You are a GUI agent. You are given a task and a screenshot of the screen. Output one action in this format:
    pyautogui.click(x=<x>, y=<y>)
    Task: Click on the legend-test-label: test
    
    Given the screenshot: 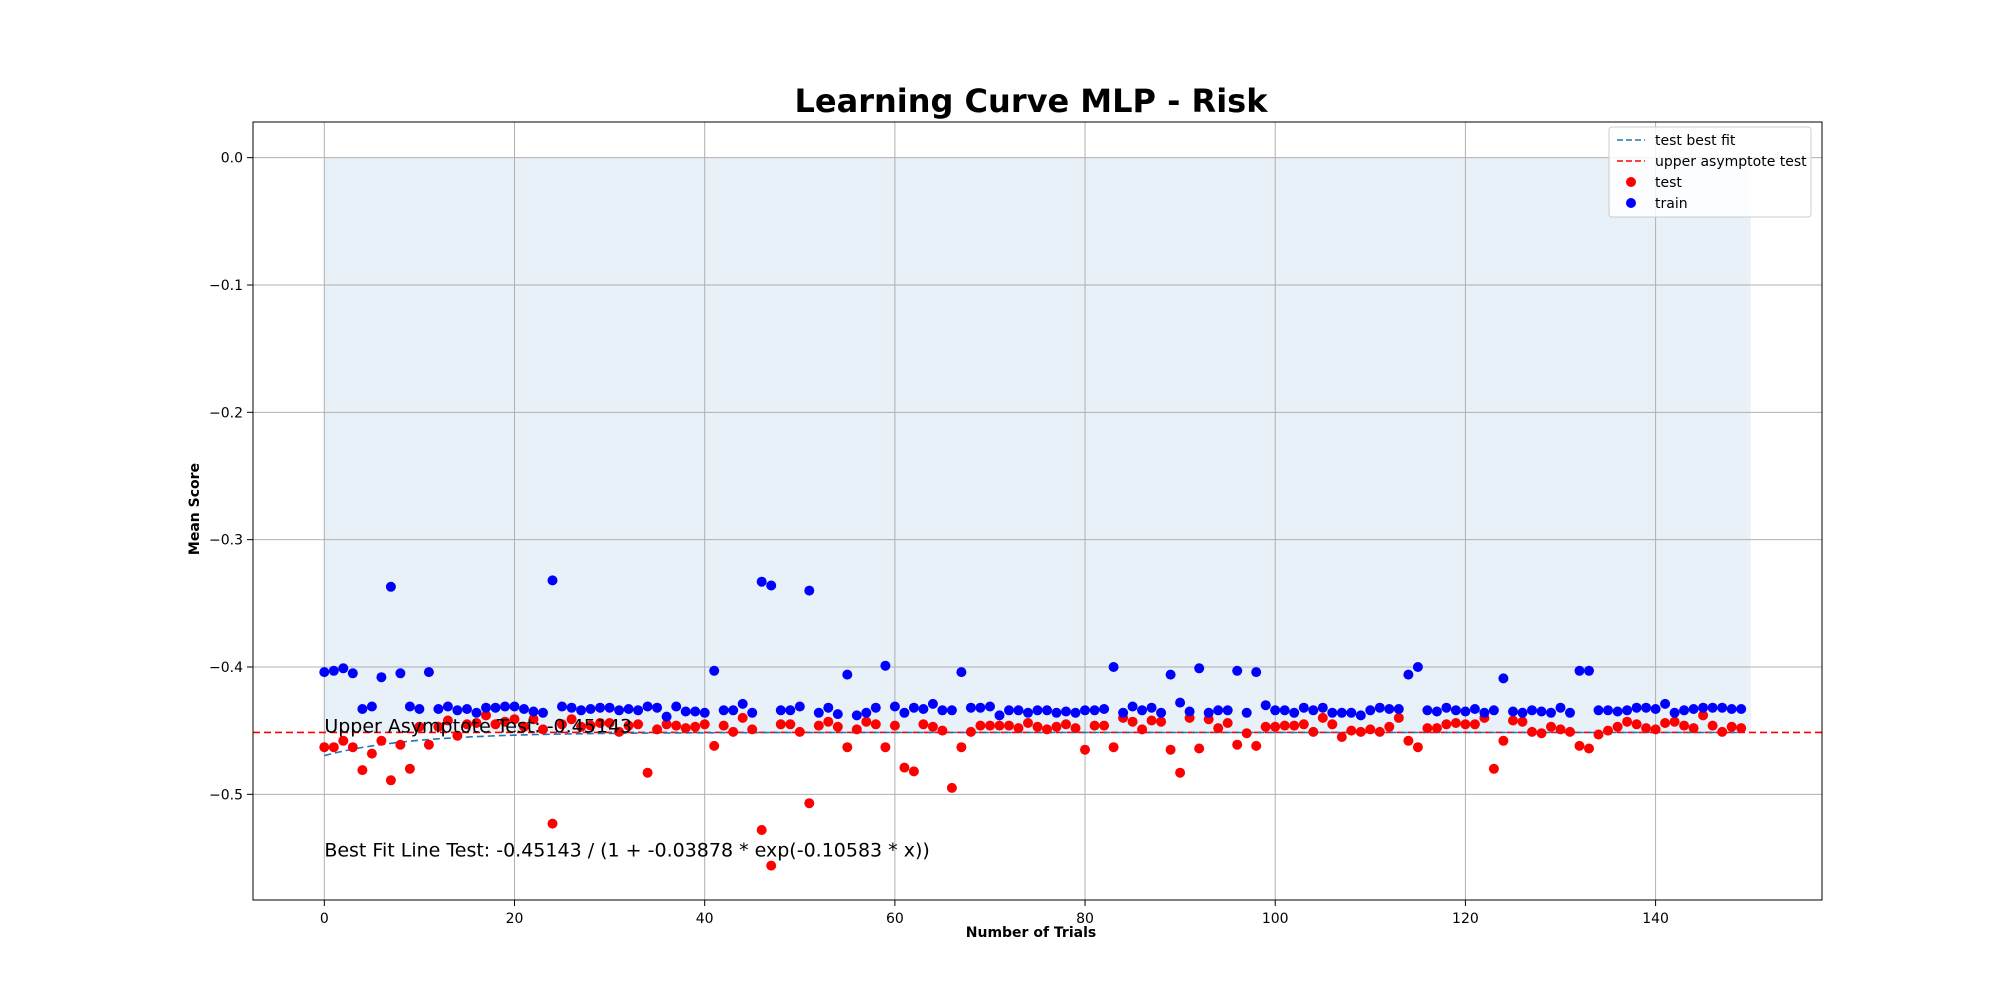 What is the action you would take?
    pyautogui.click(x=1668, y=183)
    